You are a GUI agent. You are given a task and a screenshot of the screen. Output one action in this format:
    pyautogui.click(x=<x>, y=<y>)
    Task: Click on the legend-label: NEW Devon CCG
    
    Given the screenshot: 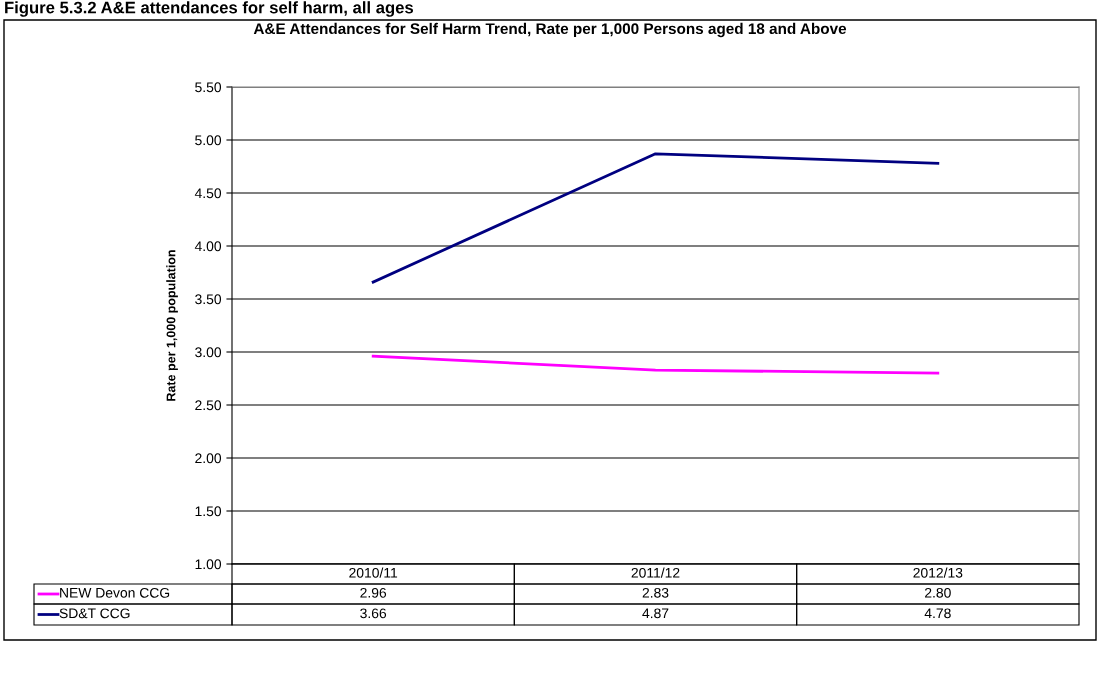 What is the action you would take?
    pyautogui.click(x=115, y=592)
    